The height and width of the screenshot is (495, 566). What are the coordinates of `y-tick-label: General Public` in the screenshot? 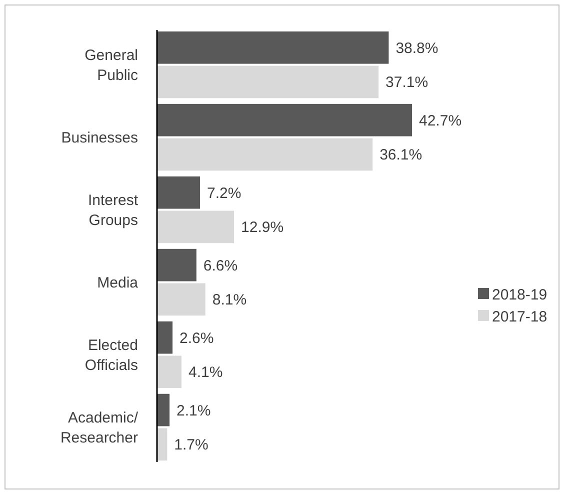 It's located at (111, 65).